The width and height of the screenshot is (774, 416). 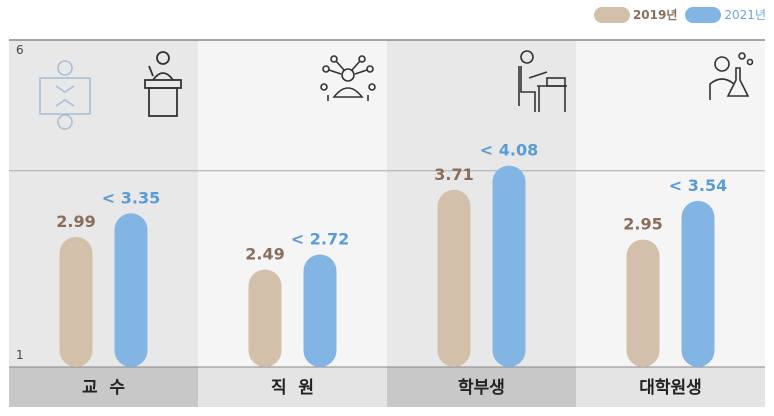 What do you see at coordinates (264, 254) in the screenshot?
I see `data-label: 2.49` at bounding box center [264, 254].